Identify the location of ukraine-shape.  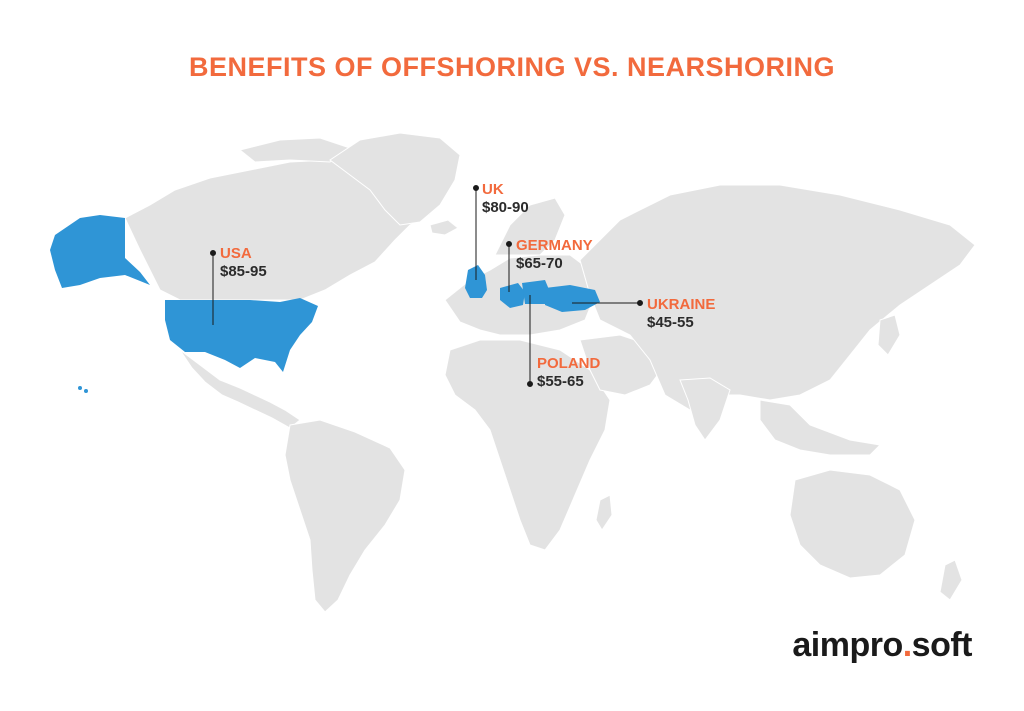
(572, 298).